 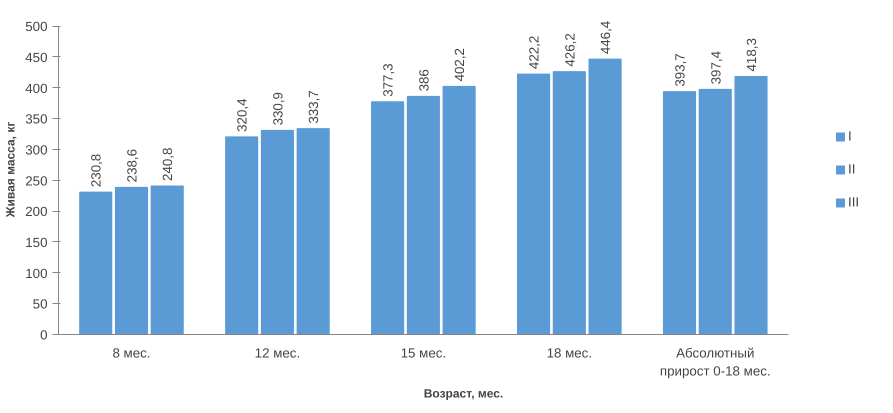 I want to click on y-tick-label: 200, so click(x=36, y=212).